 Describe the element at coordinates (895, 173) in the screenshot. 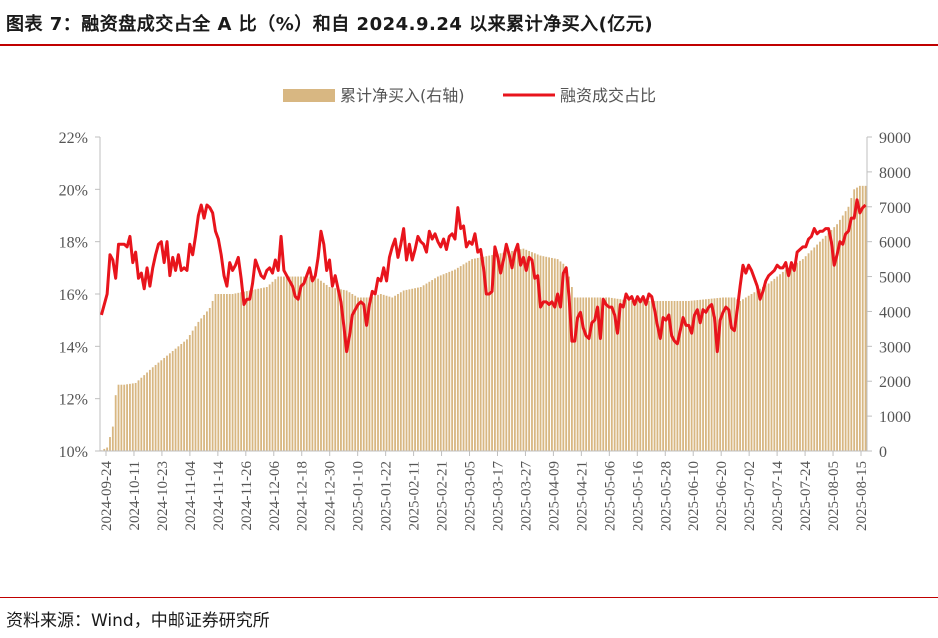

I see `right-tick-label: 8000` at that location.